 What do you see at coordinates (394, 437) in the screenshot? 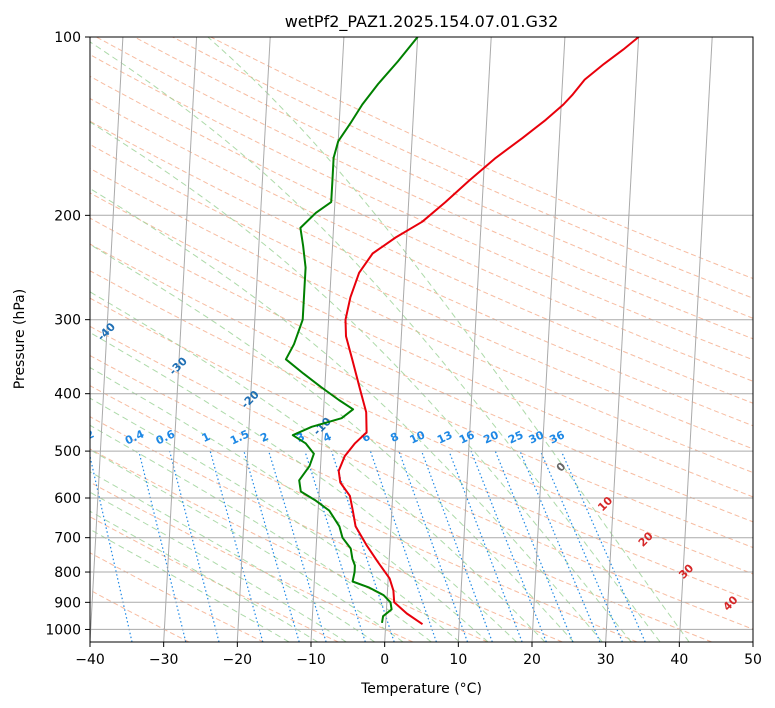
I see `mixing-ratio-label: 8` at bounding box center [394, 437].